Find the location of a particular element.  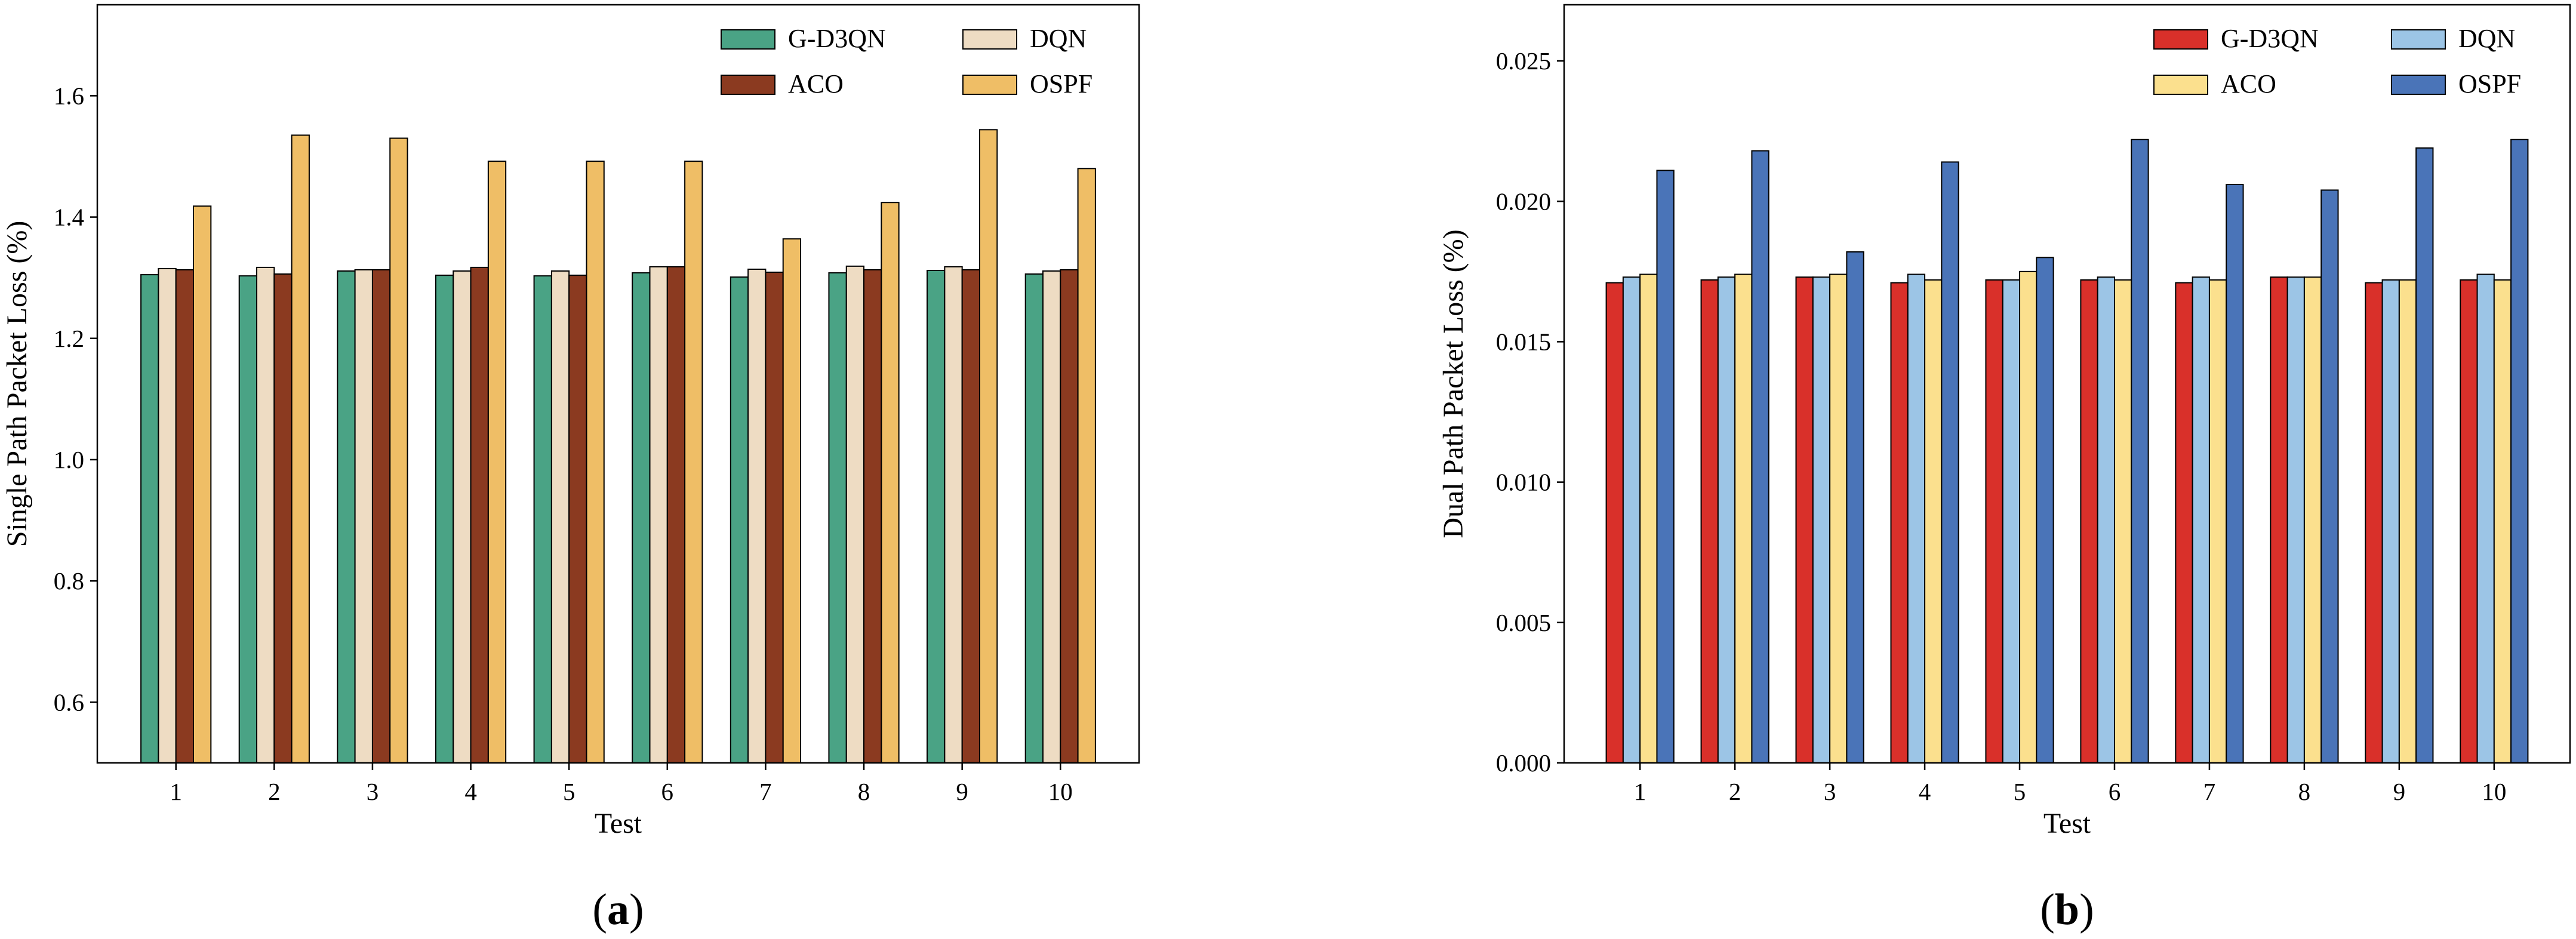

x-tick-label: 8 is located at coordinates (864, 792).